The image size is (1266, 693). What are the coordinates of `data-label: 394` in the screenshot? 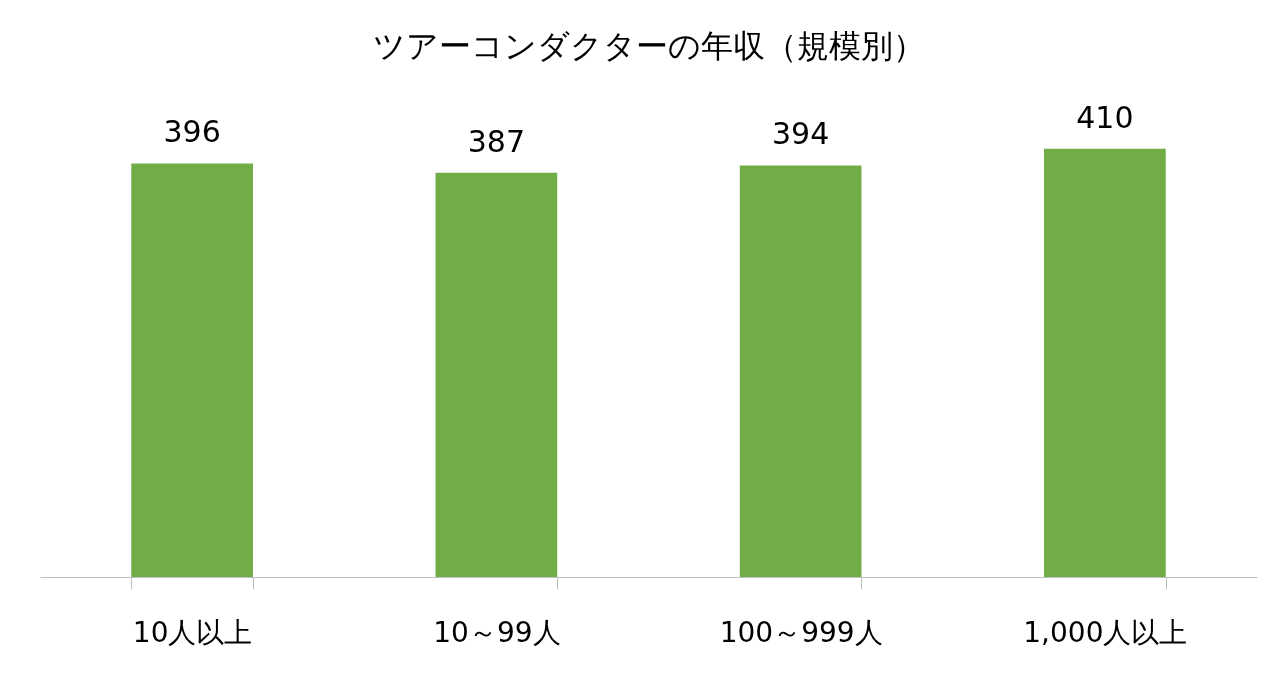 It's located at (800, 134).